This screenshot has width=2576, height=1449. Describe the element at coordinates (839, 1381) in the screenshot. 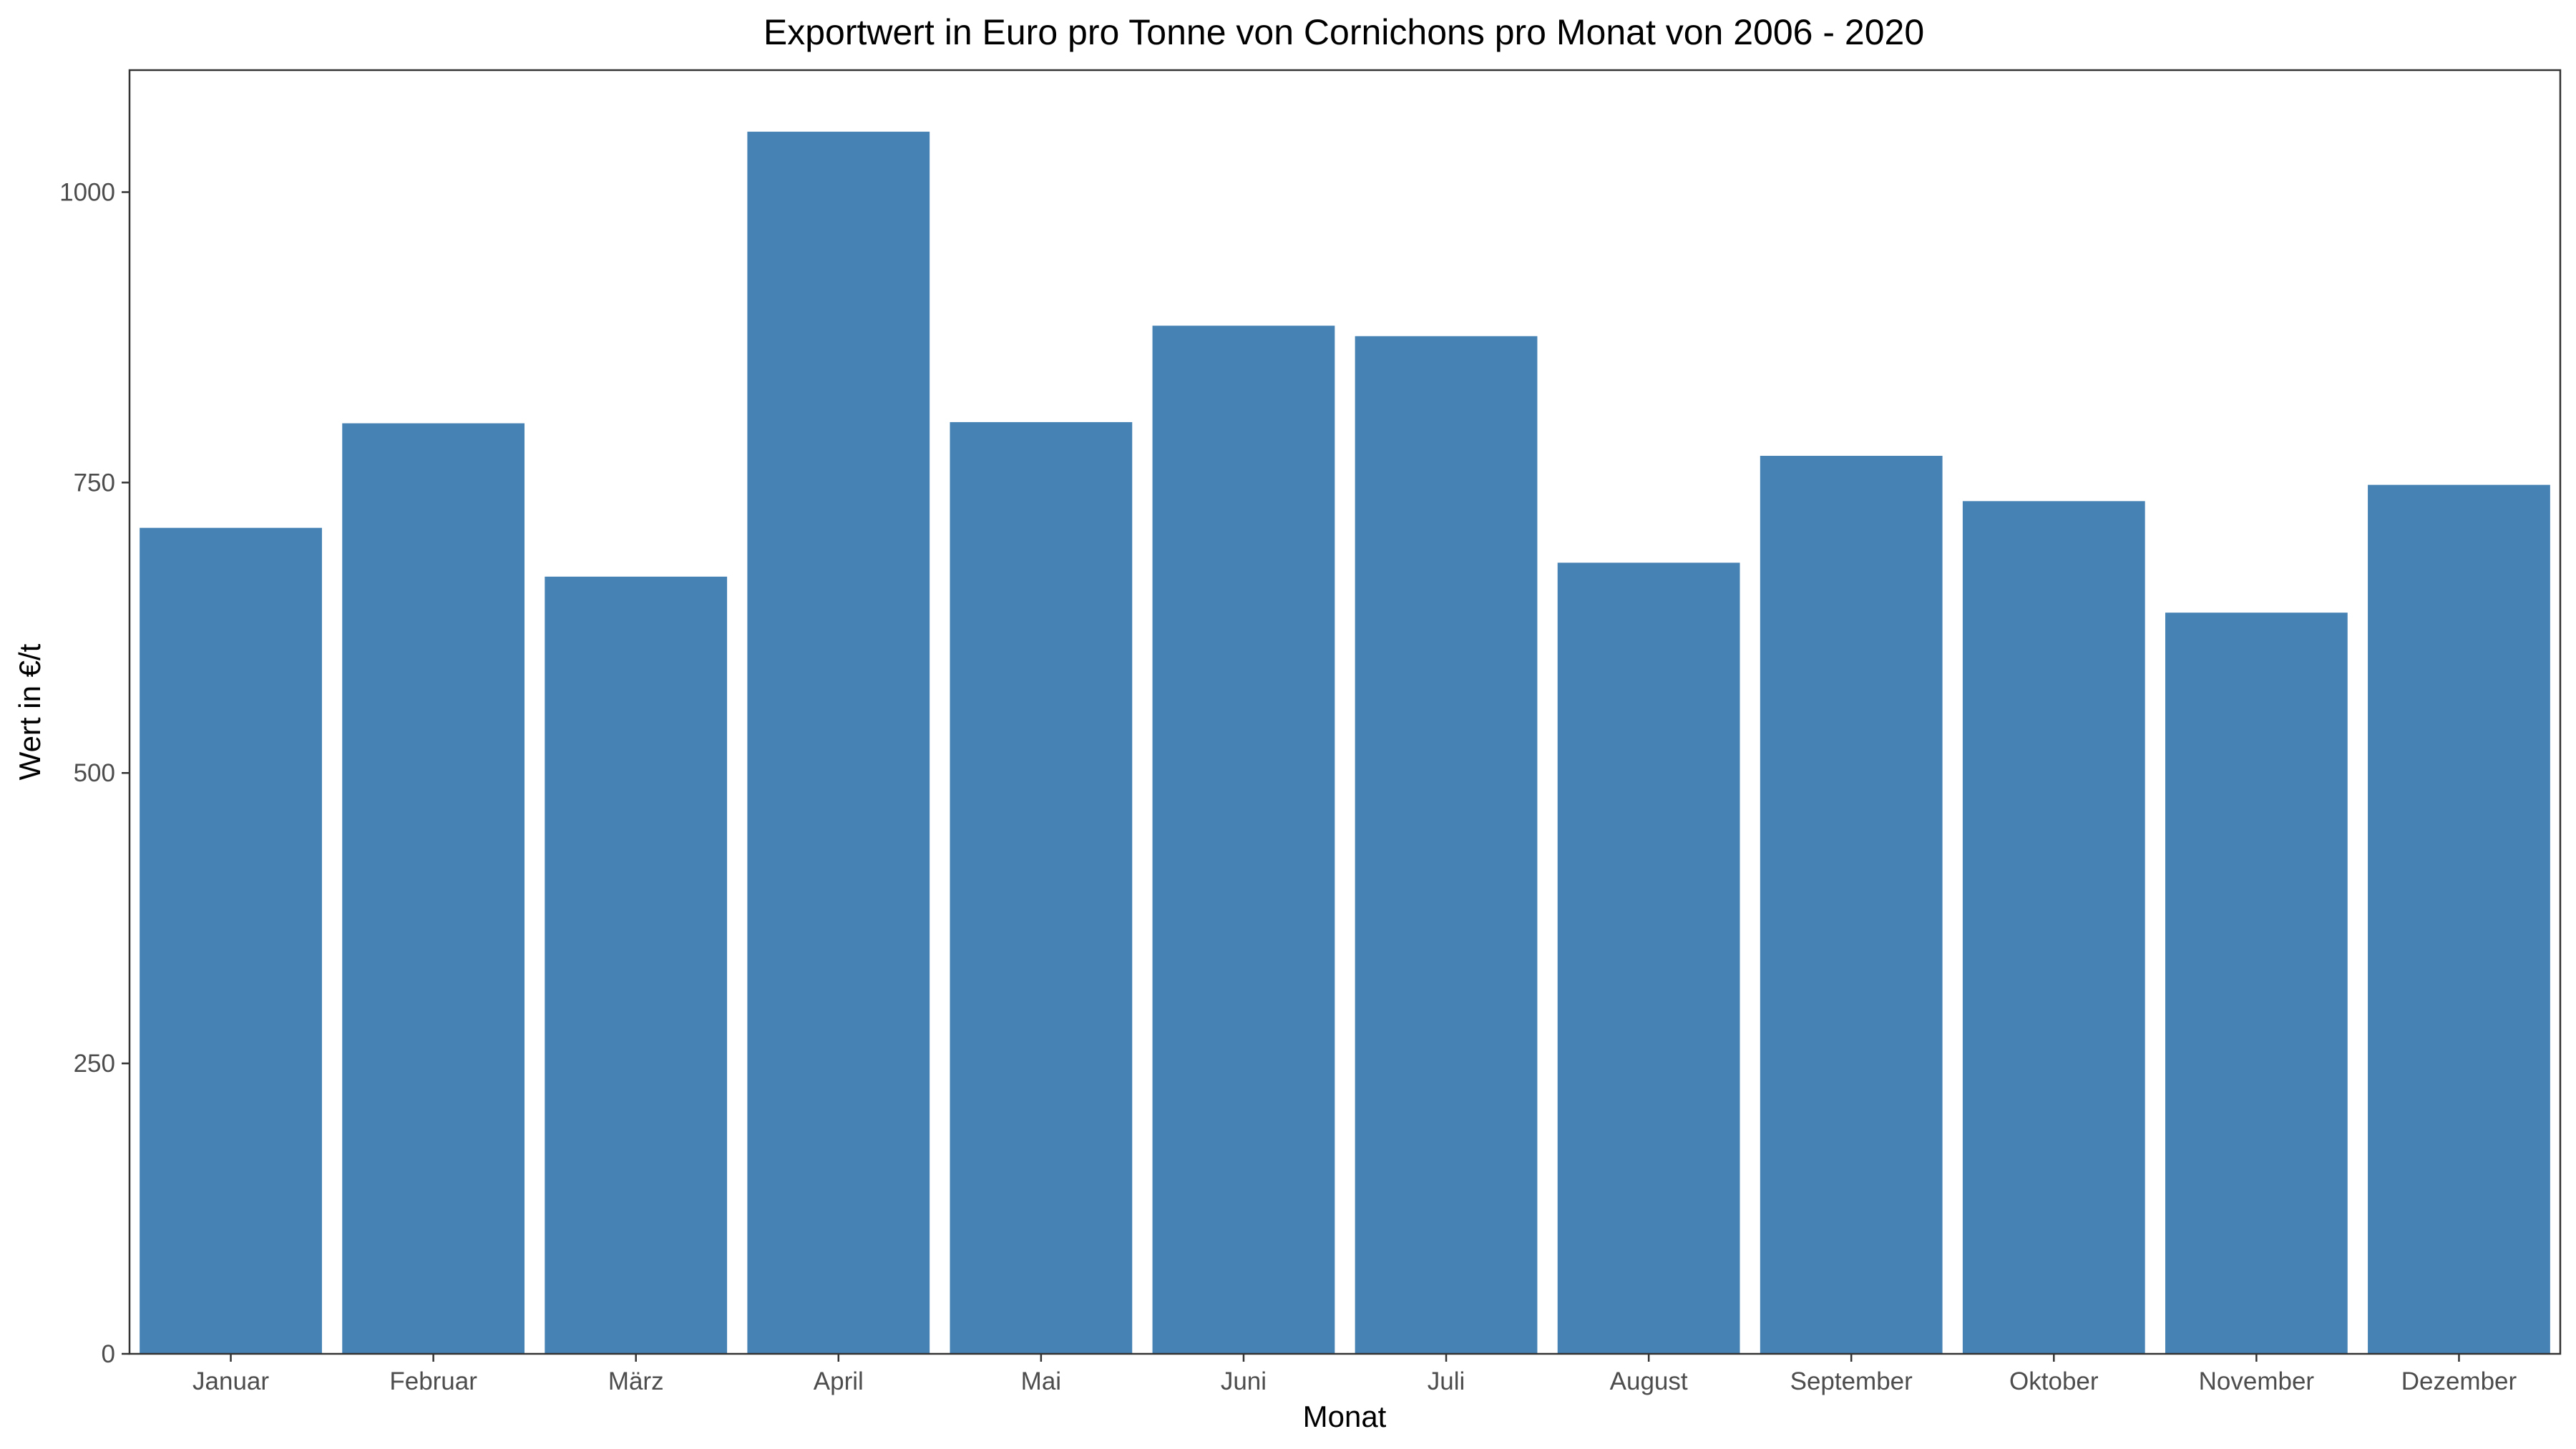

I see `x-tick-label: April` at that location.